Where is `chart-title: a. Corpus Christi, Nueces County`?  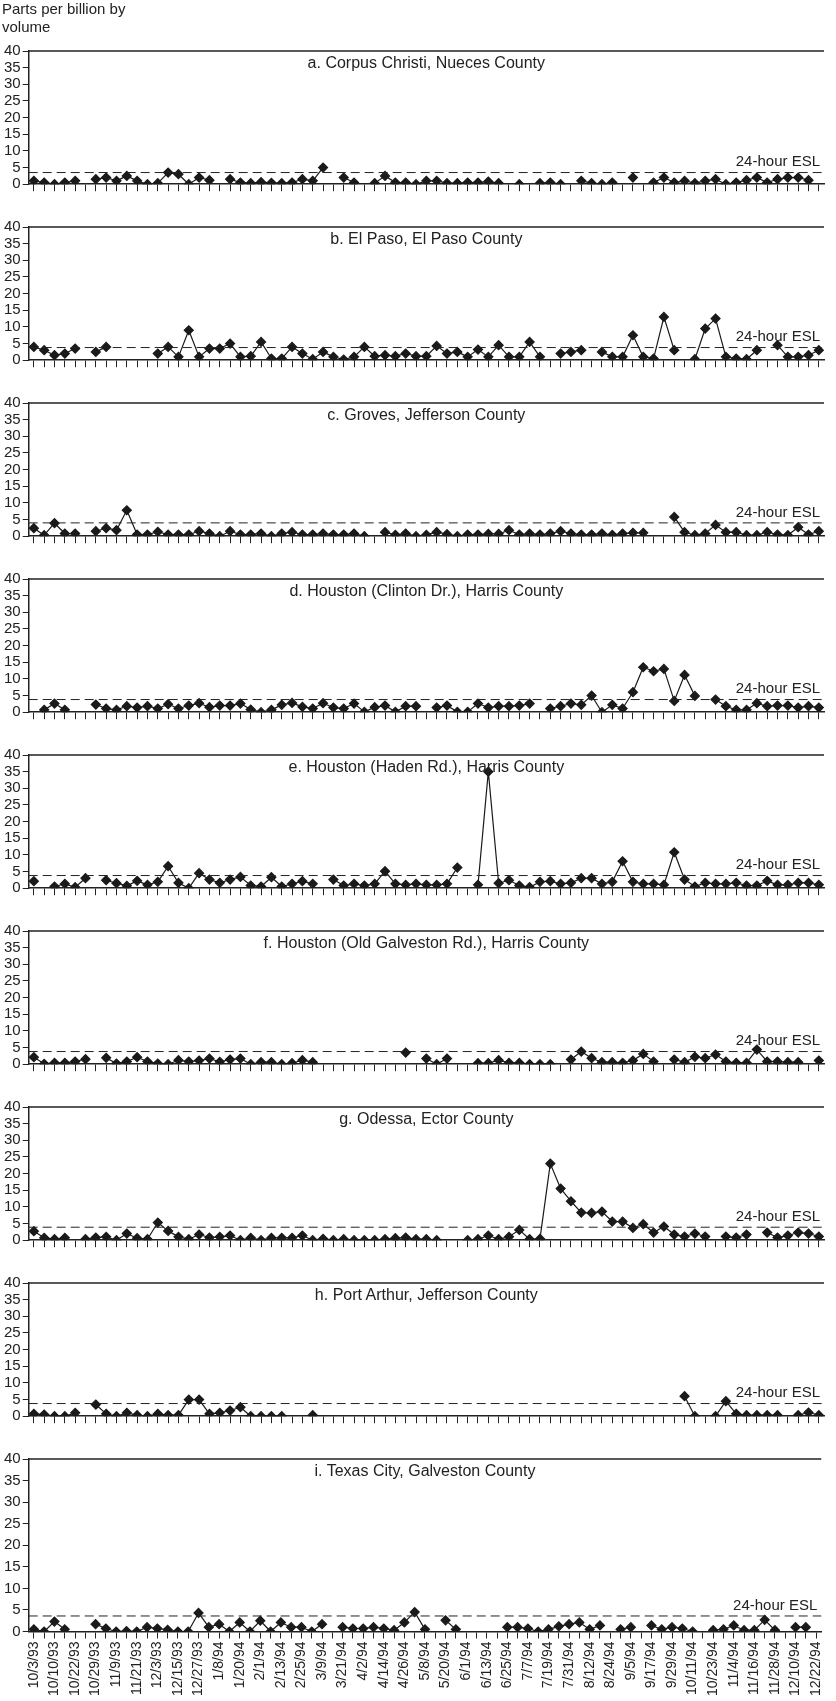 chart-title: a. Corpus Christi, Nueces County is located at coordinates (426, 63).